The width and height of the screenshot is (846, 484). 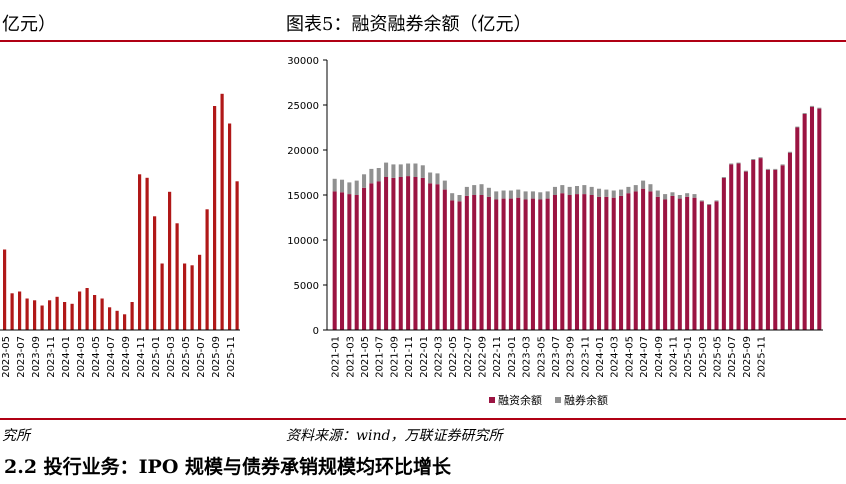 I want to click on left-source-note: 究所, so click(x=16, y=436).